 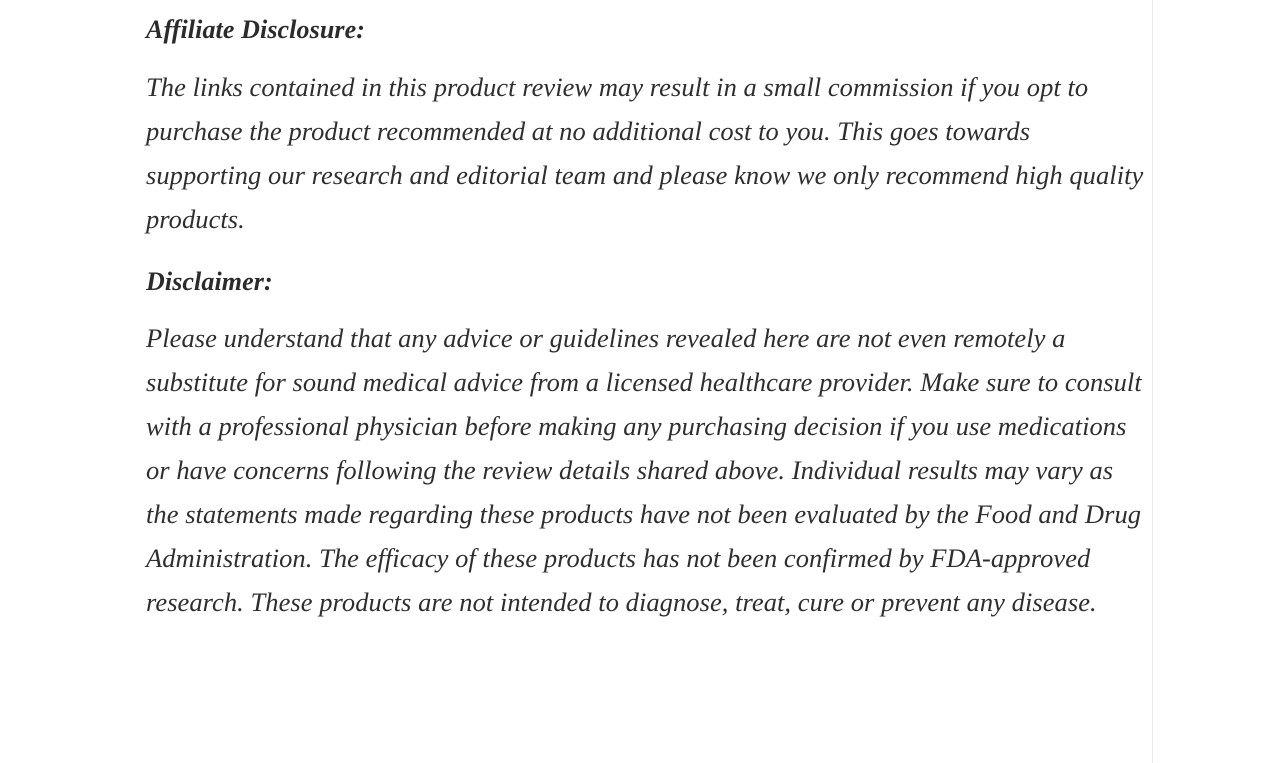 I want to click on affiliate-disclosure-heading: Affiliate Disclosure:, so click(x=255, y=29).